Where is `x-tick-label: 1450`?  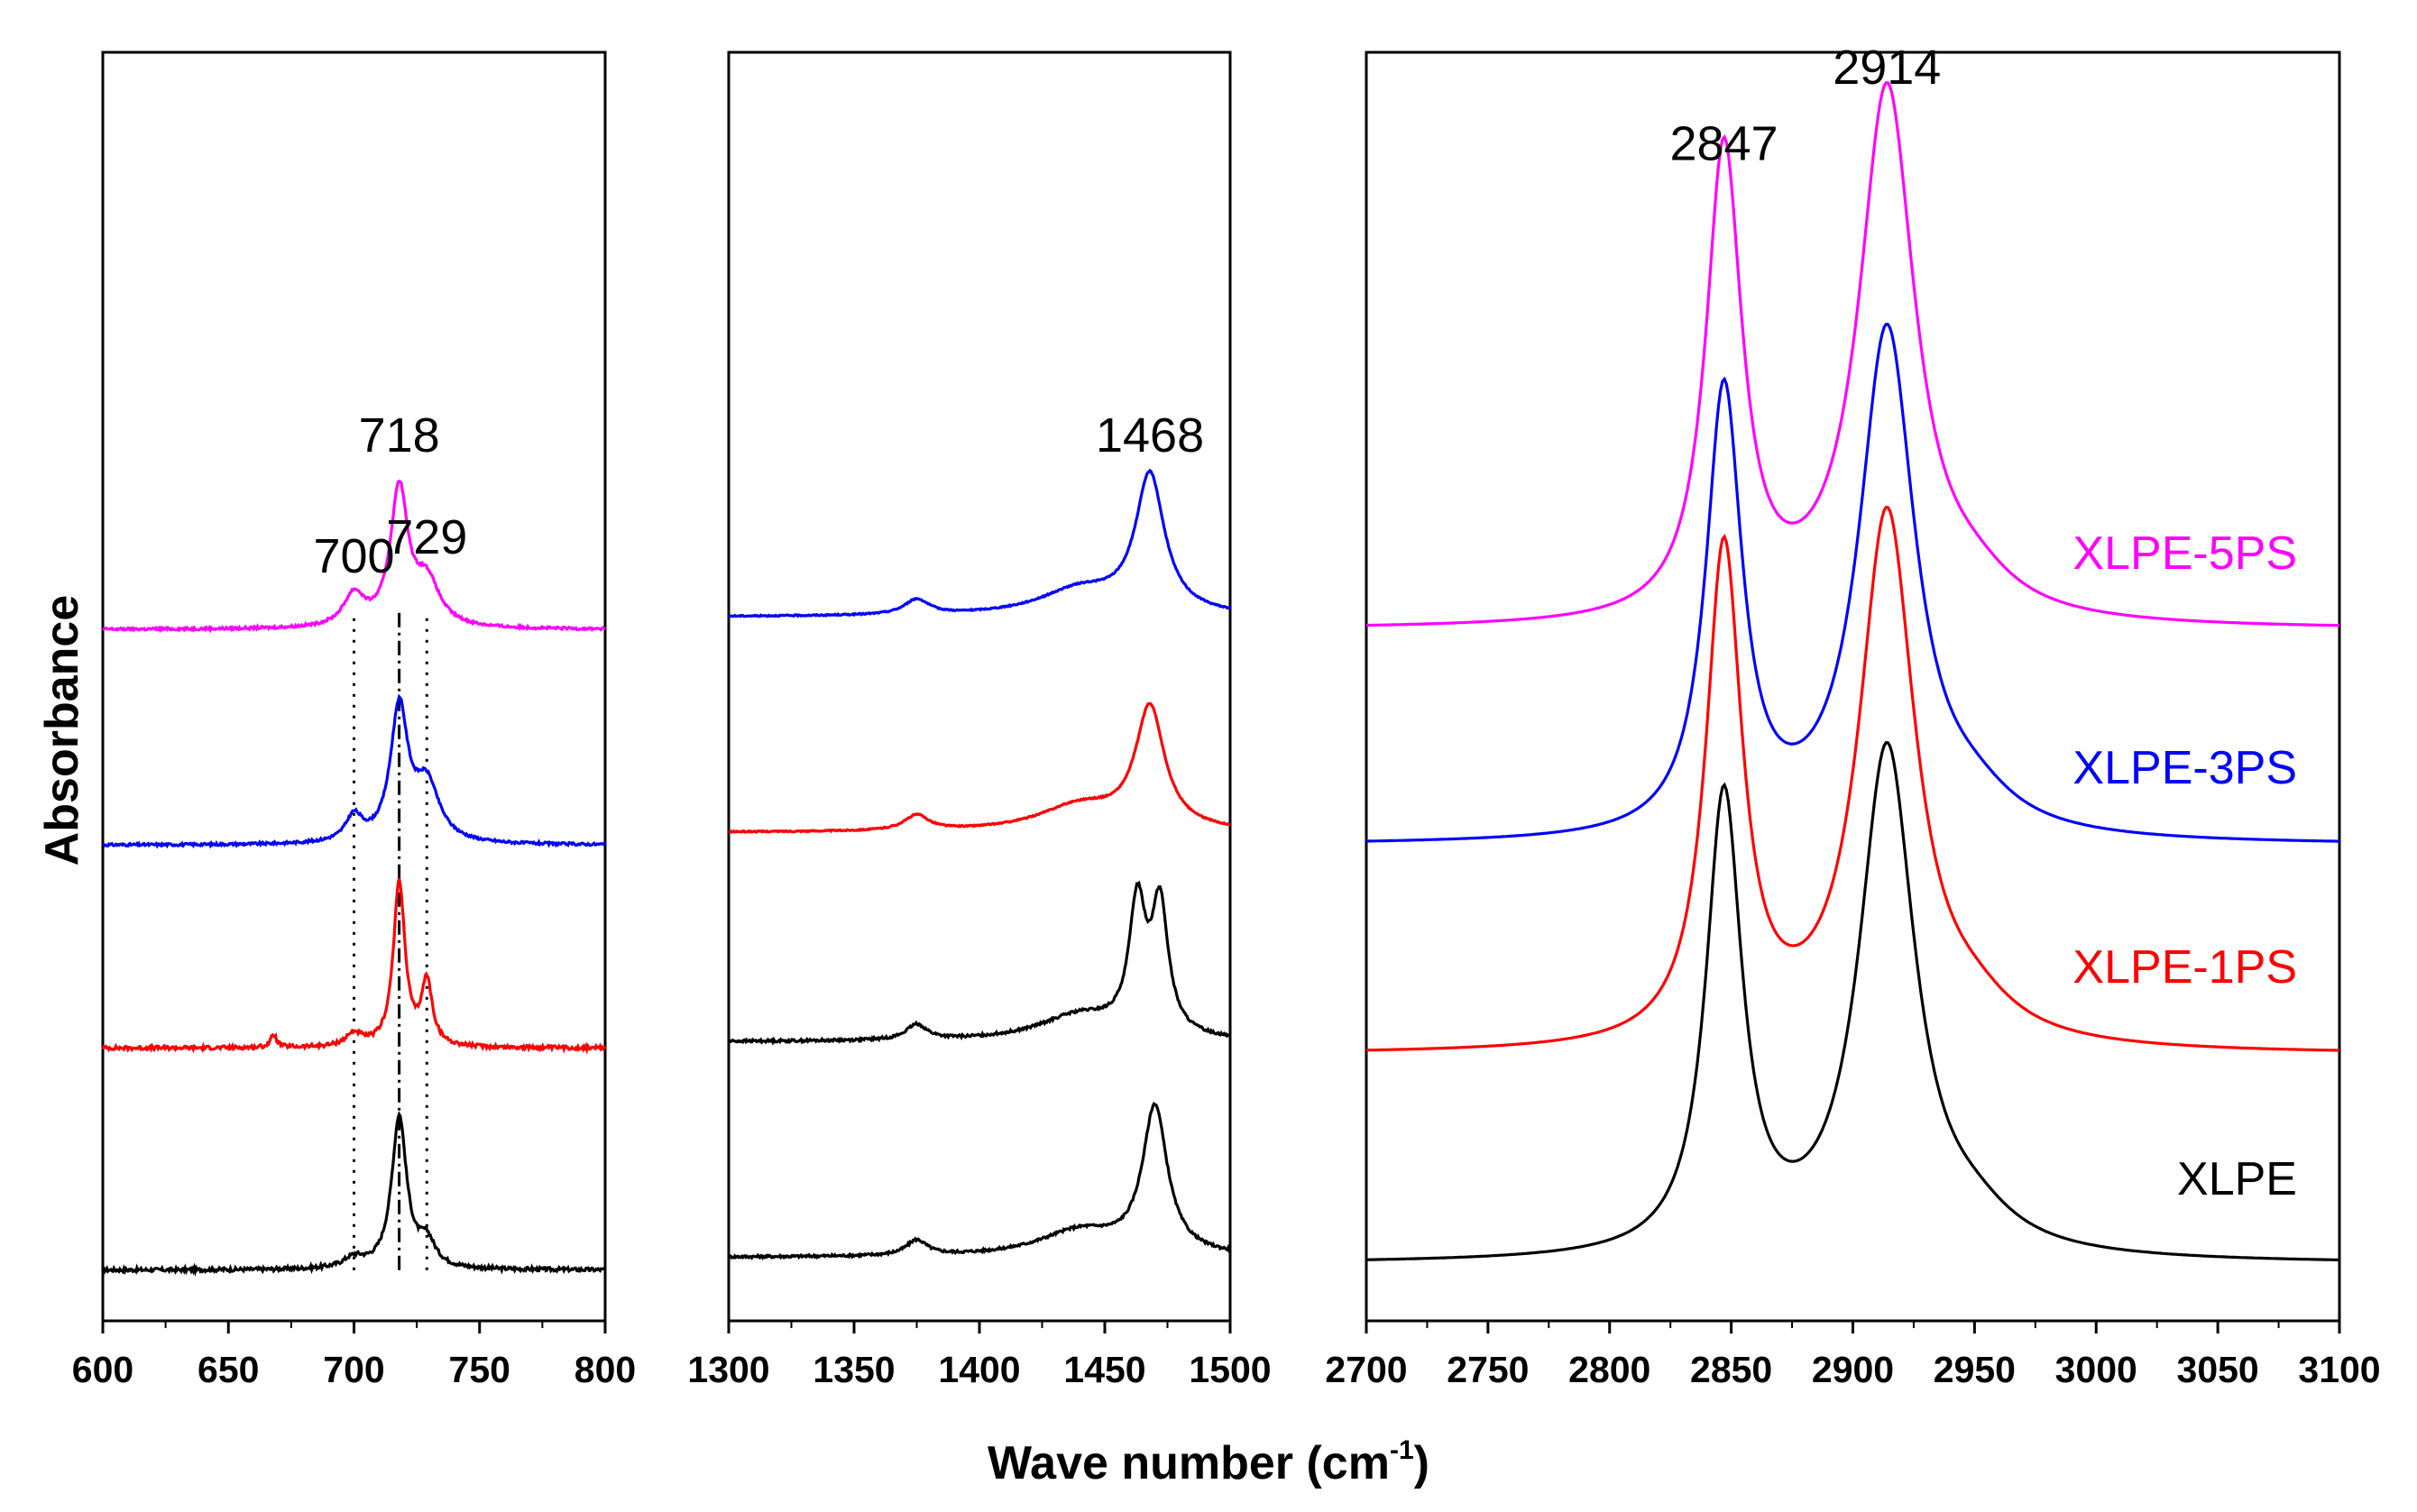 x-tick-label: 1450 is located at coordinates (1104, 1369).